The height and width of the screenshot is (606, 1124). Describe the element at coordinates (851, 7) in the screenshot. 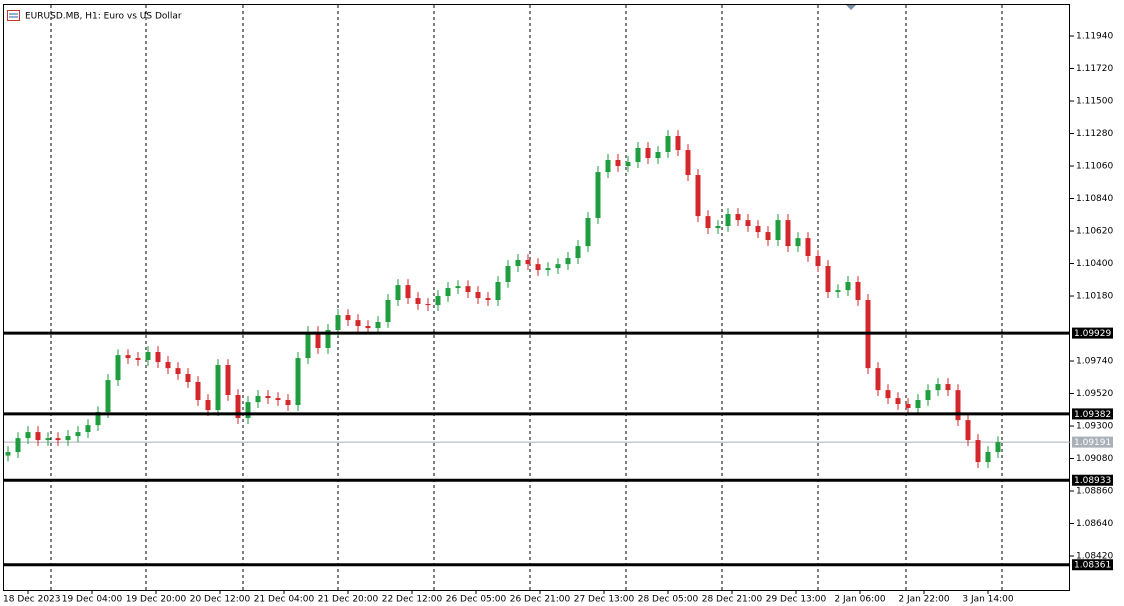

I see `shift-marker` at that location.